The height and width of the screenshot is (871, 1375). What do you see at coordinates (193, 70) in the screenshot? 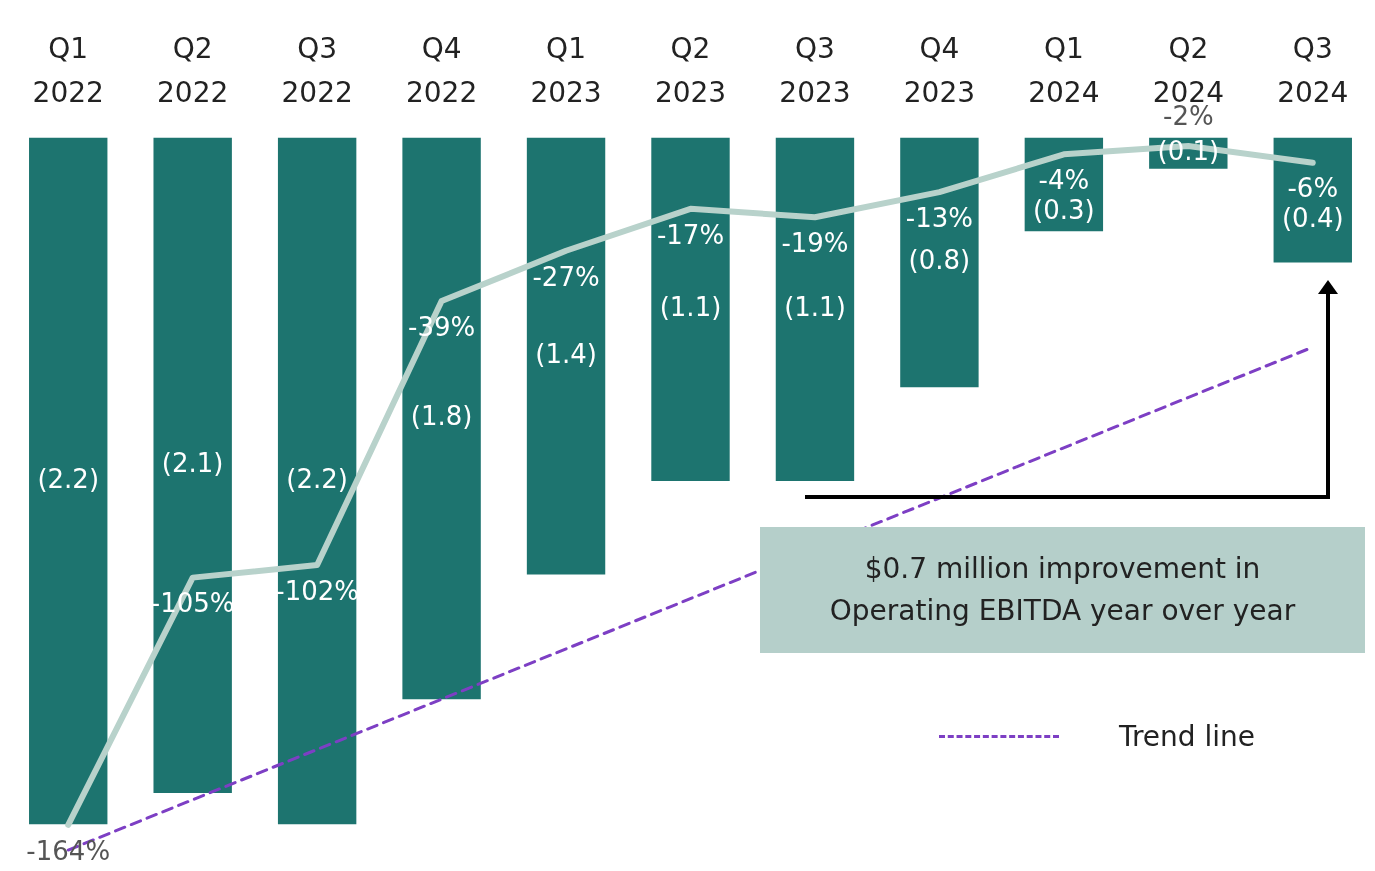
I see `x-tick-label: Q2 2022` at bounding box center [193, 70].